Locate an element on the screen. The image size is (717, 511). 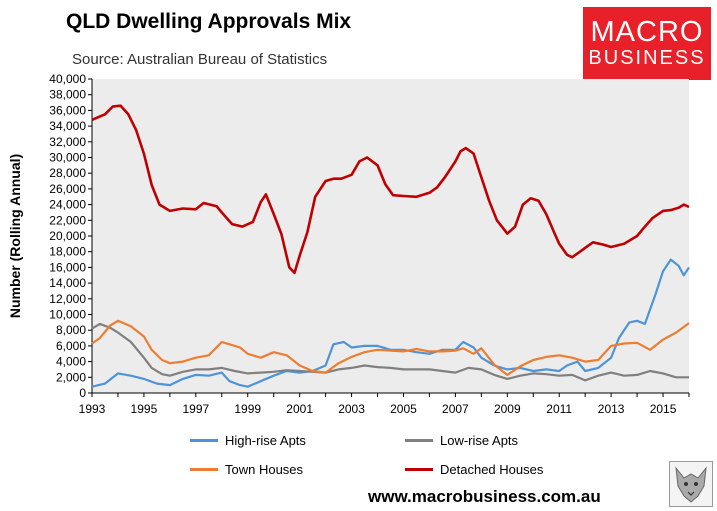
series-line-low-rise-apts is located at coordinates (390, 352).